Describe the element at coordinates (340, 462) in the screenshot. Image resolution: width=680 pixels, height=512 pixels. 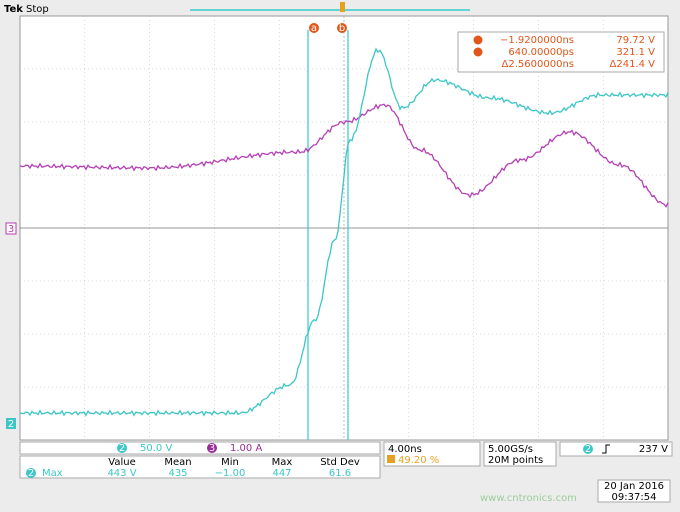
I see `meas-header: Std Dev` at that location.